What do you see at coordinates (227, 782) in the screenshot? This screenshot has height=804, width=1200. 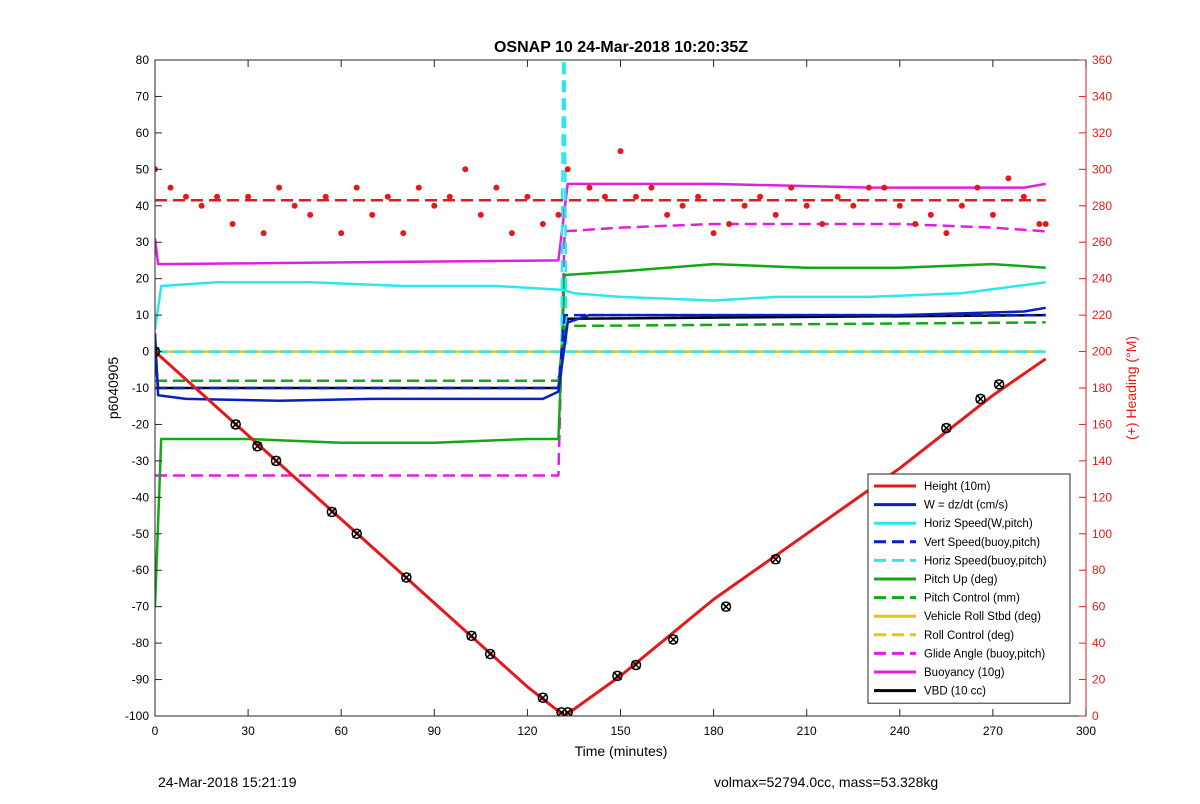 I see `footer-timestamp: 24-Mar-2018 15:21:19` at bounding box center [227, 782].